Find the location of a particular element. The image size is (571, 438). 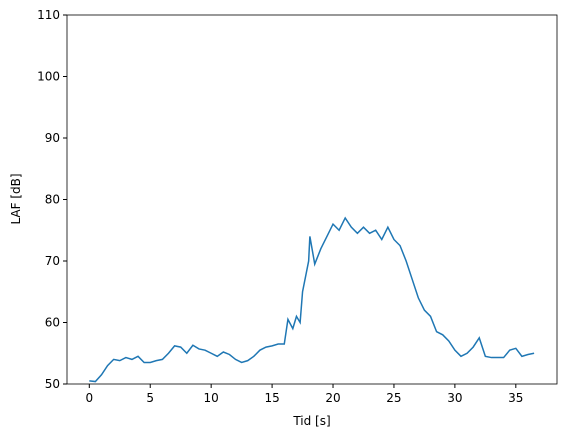

x-tick-label: 30 is located at coordinates (454, 398).